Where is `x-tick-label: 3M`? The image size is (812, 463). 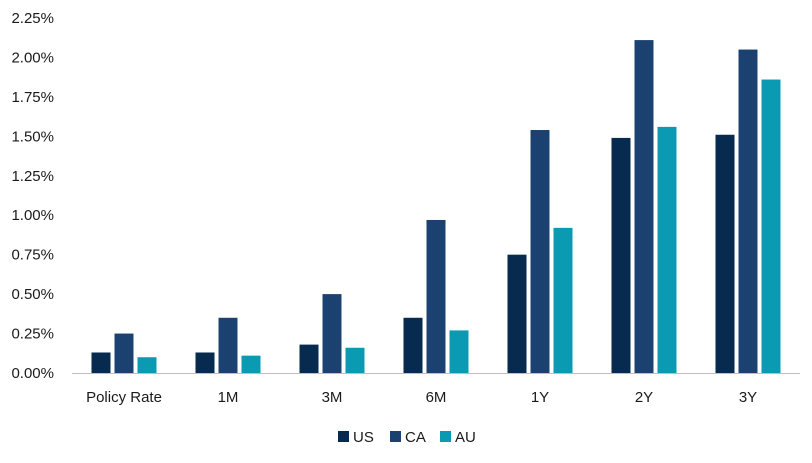 x-tick-label: 3M is located at coordinates (332, 397).